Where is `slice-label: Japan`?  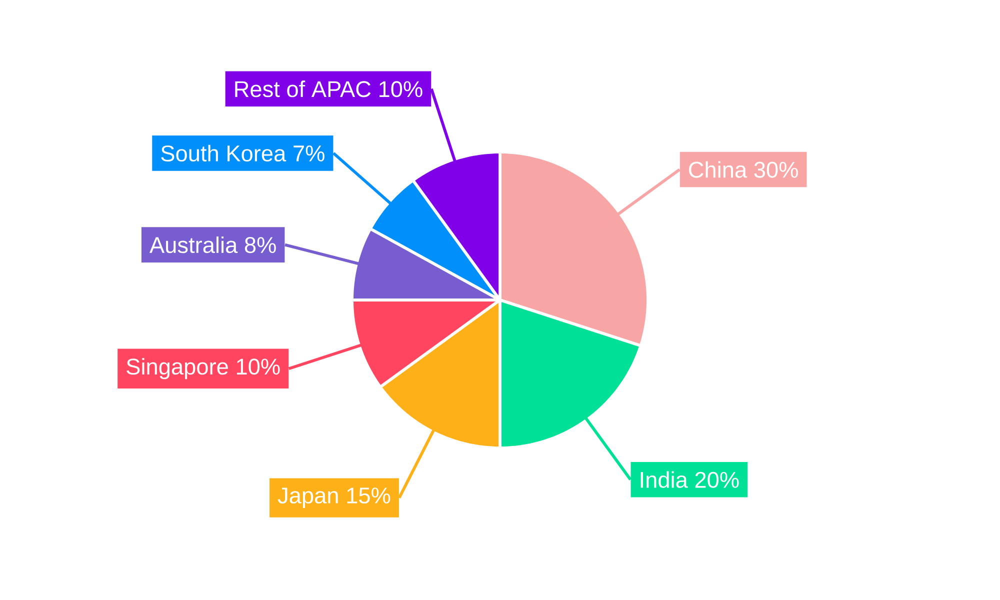
slice-label: Japan is located at coordinates (308, 498).